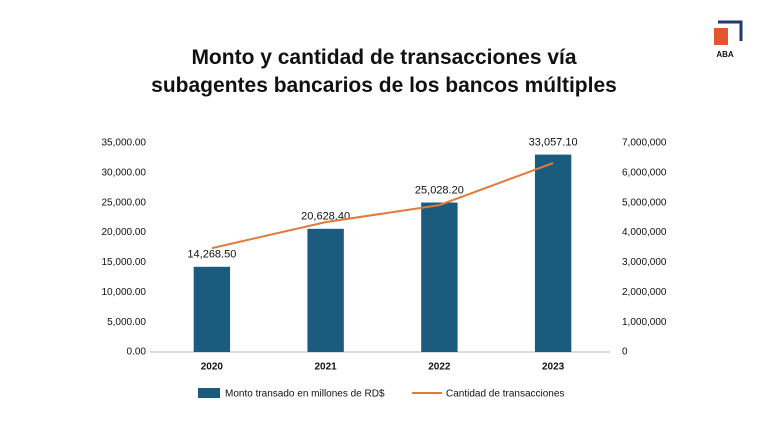 This screenshot has height=432, width=768. Describe the element at coordinates (305, 394) in the screenshot. I see `legend-label: Monto transado en millones de RD$` at that location.